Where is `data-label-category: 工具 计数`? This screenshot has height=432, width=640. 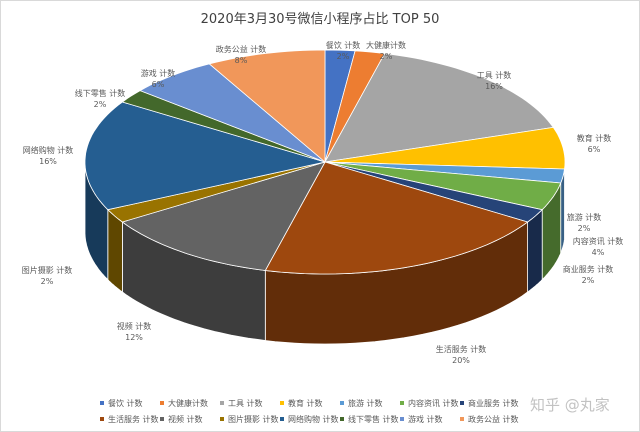 data-label-category: 工具 计数 is located at coordinates (494, 75).